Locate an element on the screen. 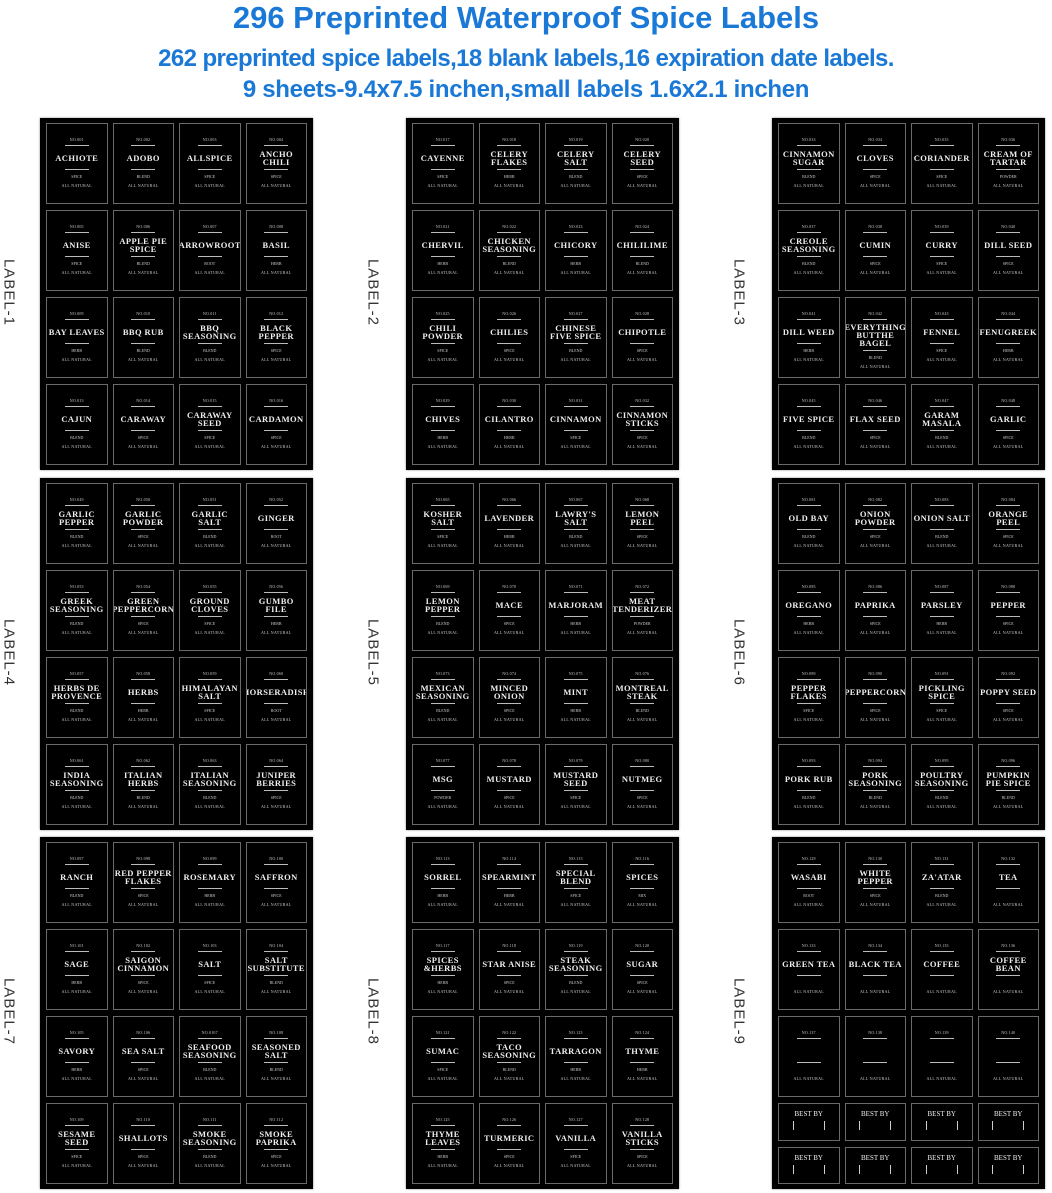  spice-type: ROOT is located at coordinates (210, 263).